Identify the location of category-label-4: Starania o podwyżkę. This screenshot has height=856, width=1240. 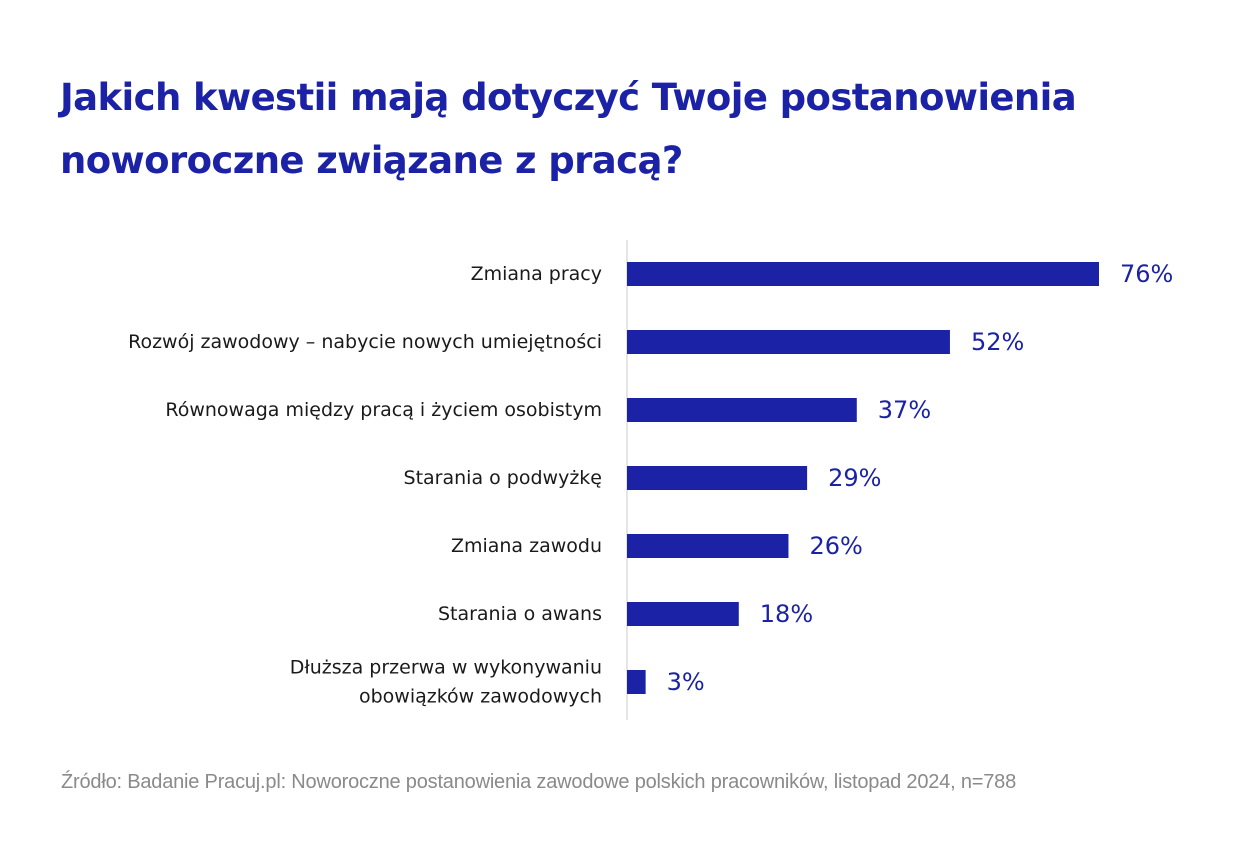
(503, 478).